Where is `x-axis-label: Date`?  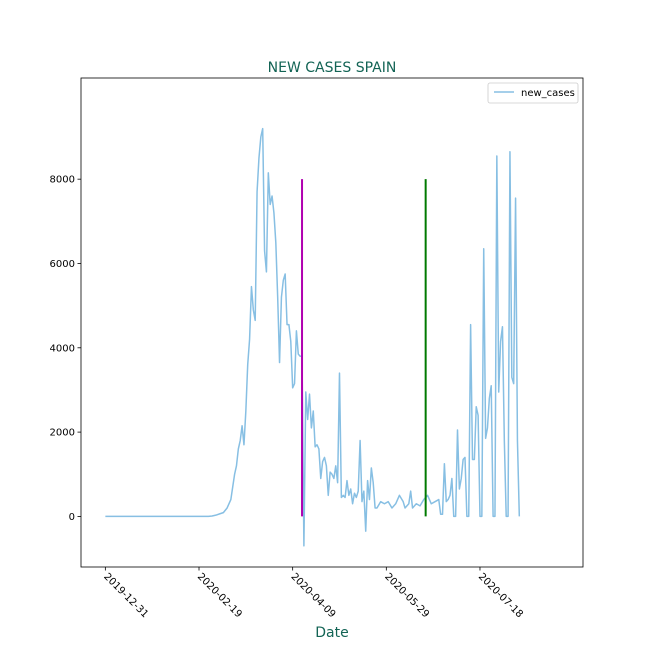
x-axis-label: Date is located at coordinates (331, 633).